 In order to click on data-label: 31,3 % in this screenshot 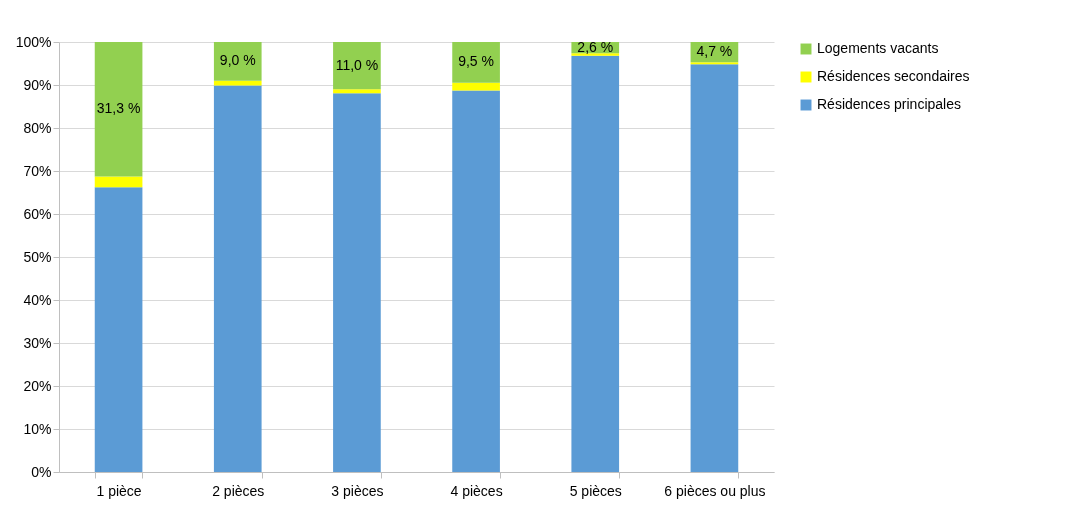, I will do `click(118, 108)`.